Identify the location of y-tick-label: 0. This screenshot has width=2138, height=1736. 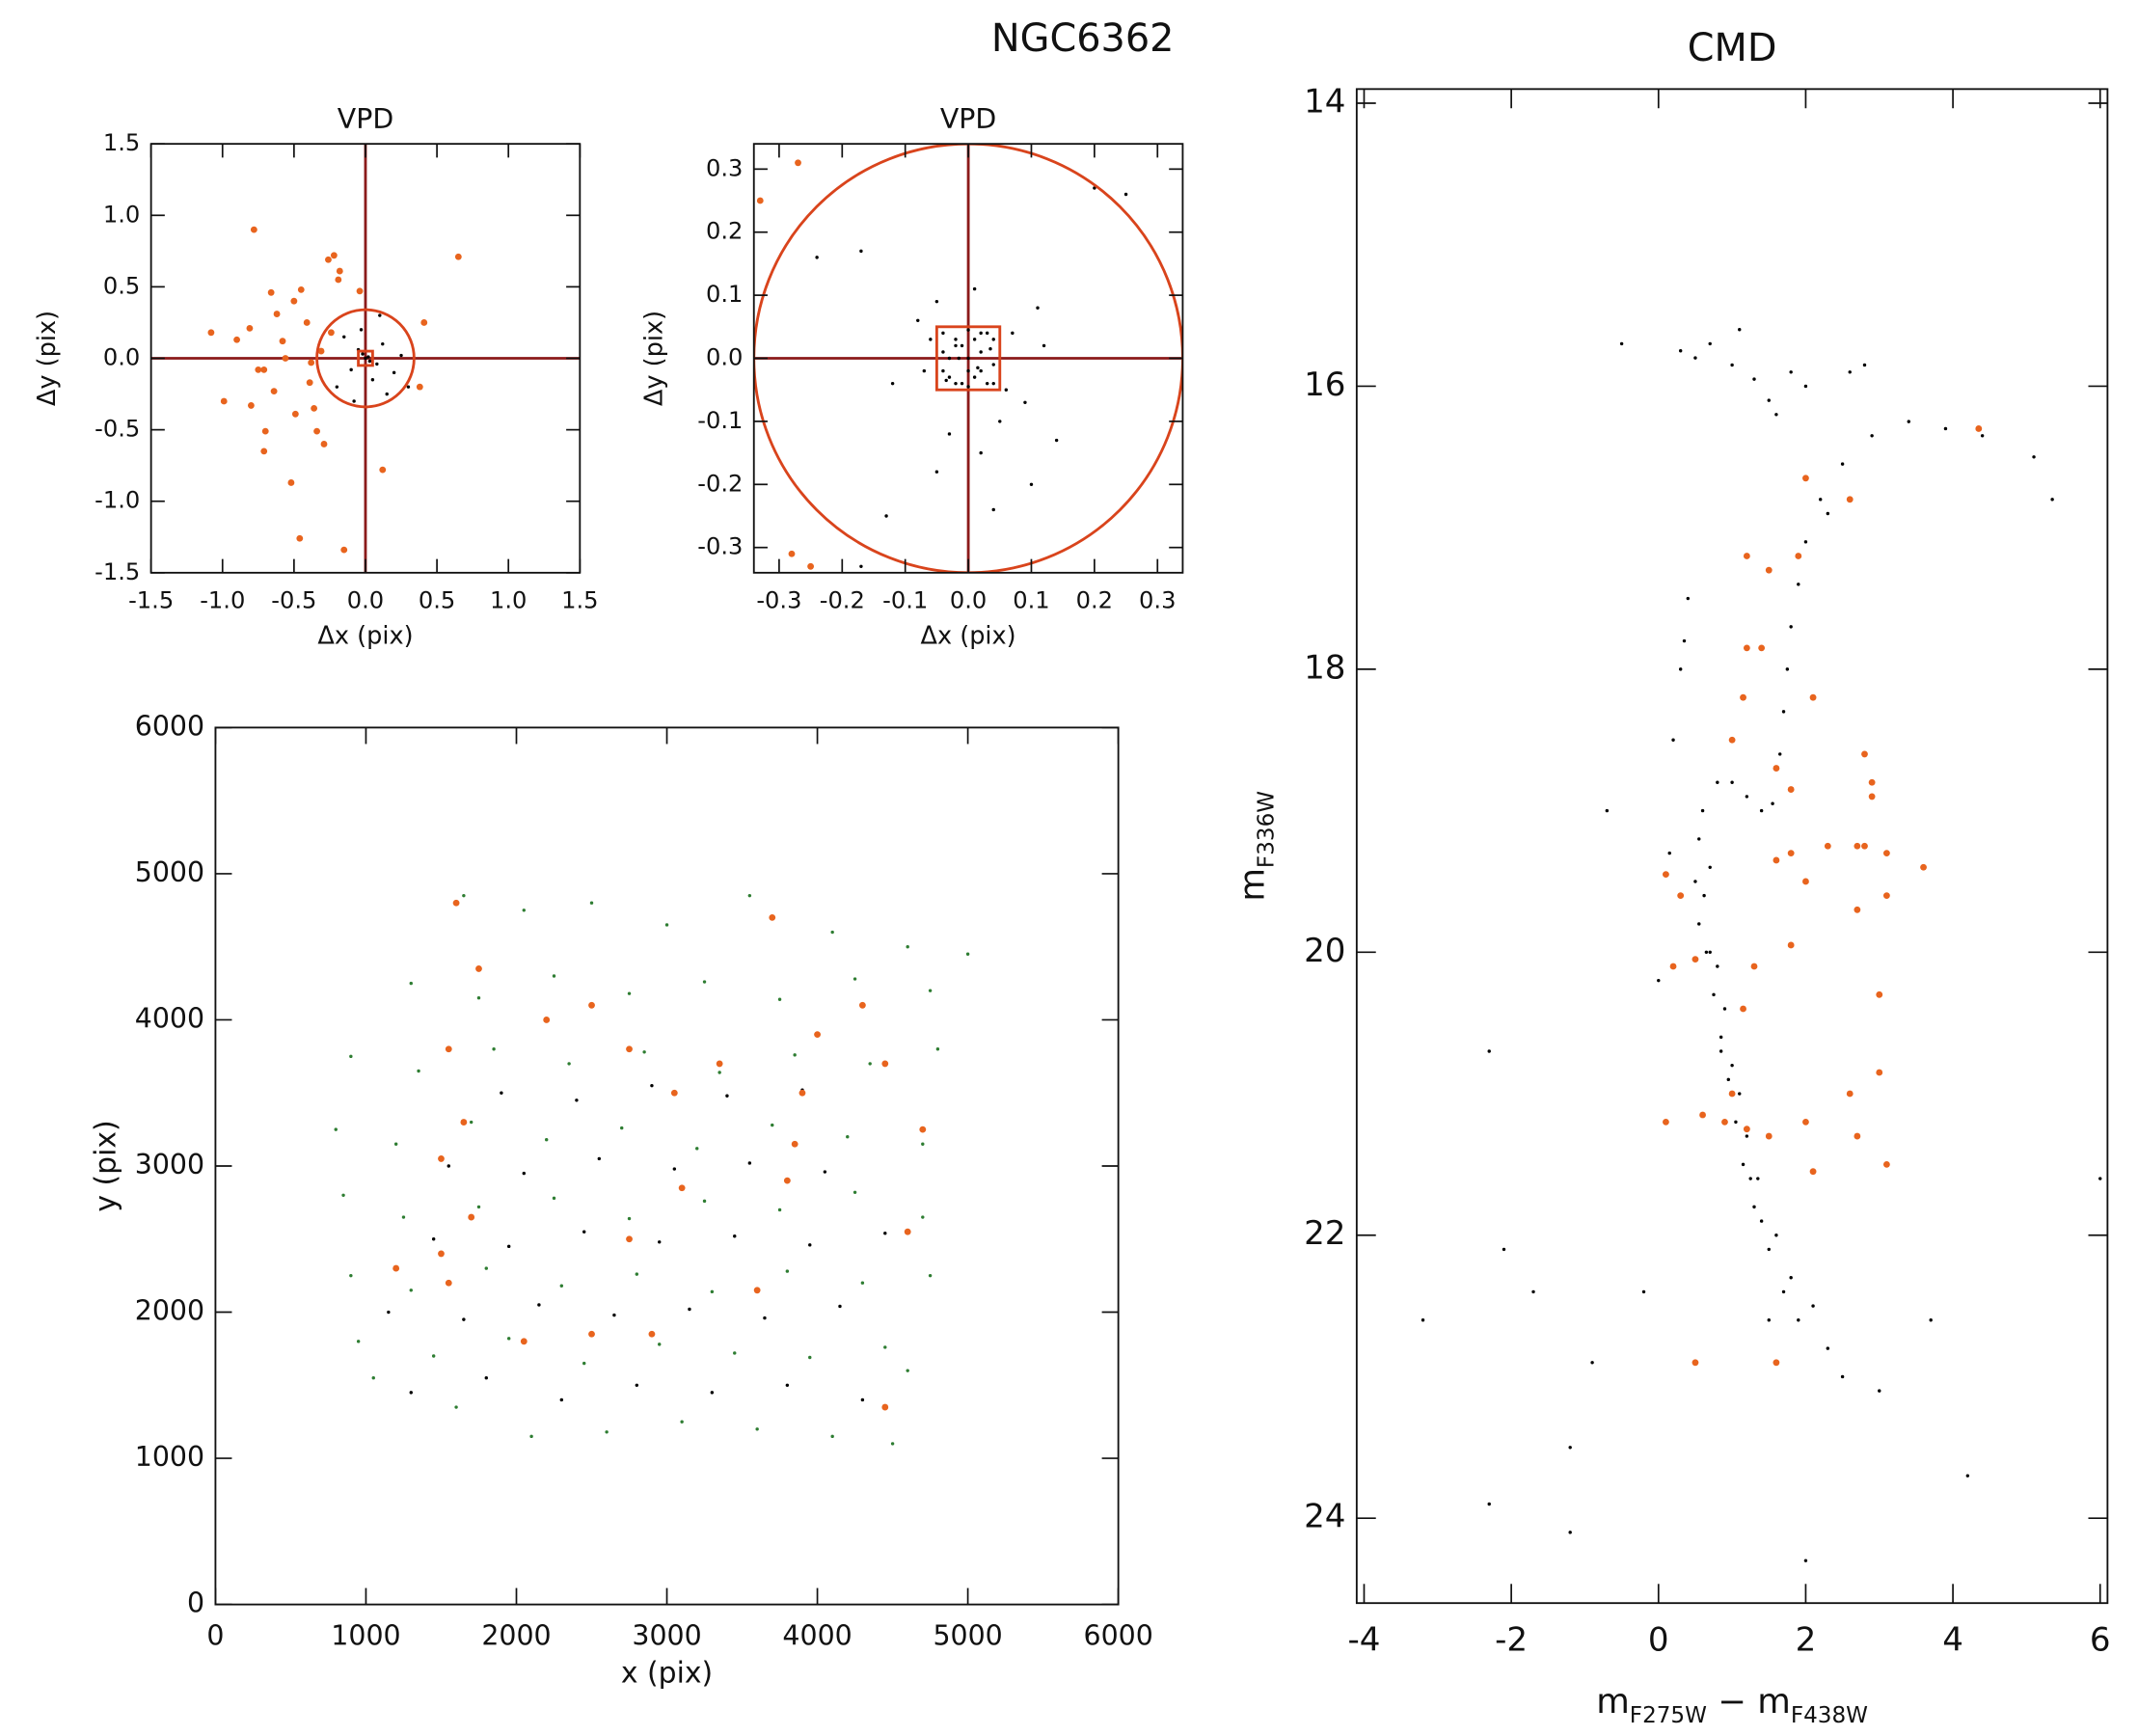
(195, 1603).